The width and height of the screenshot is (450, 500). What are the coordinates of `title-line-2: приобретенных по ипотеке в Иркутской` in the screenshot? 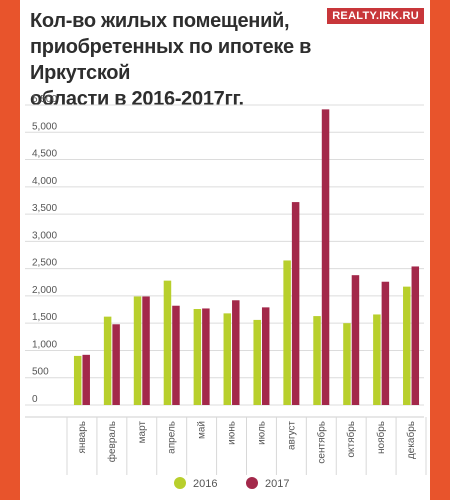 It's located at (171, 60).